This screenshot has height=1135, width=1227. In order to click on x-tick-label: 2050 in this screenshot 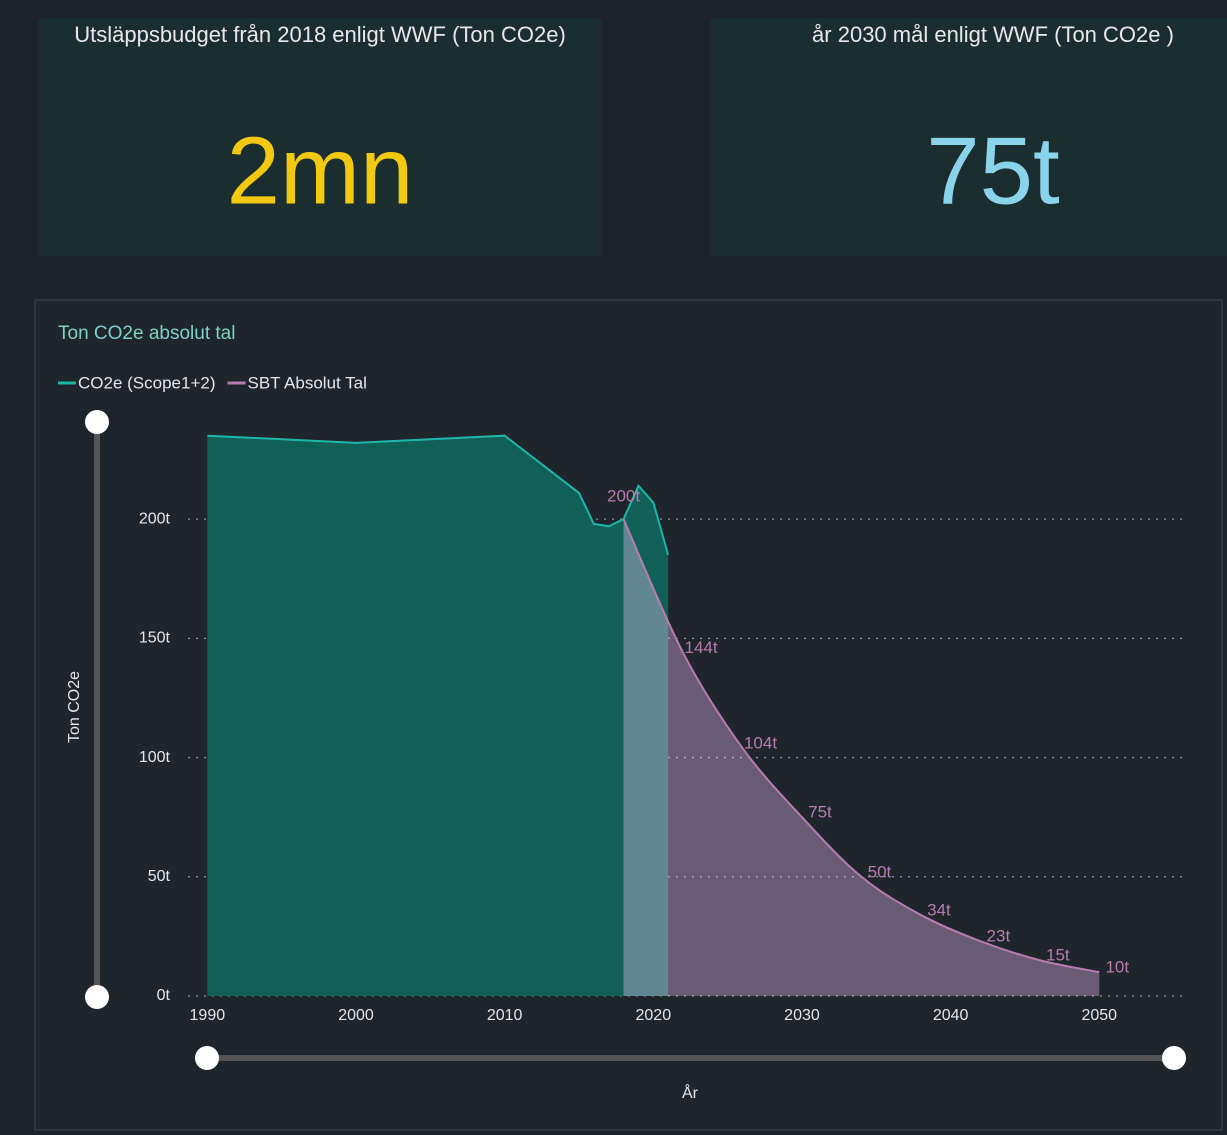, I will do `click(1099, 1015)`.